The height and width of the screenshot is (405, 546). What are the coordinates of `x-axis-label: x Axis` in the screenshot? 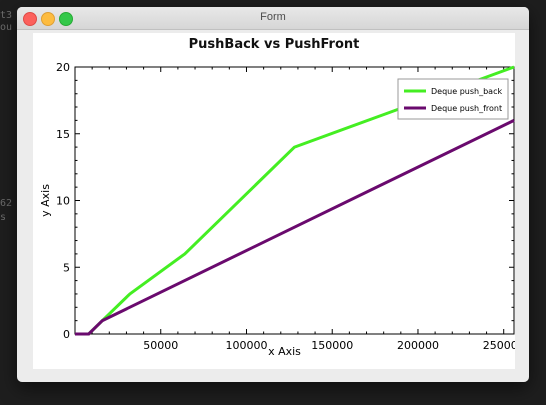 It's located at (284, 351).